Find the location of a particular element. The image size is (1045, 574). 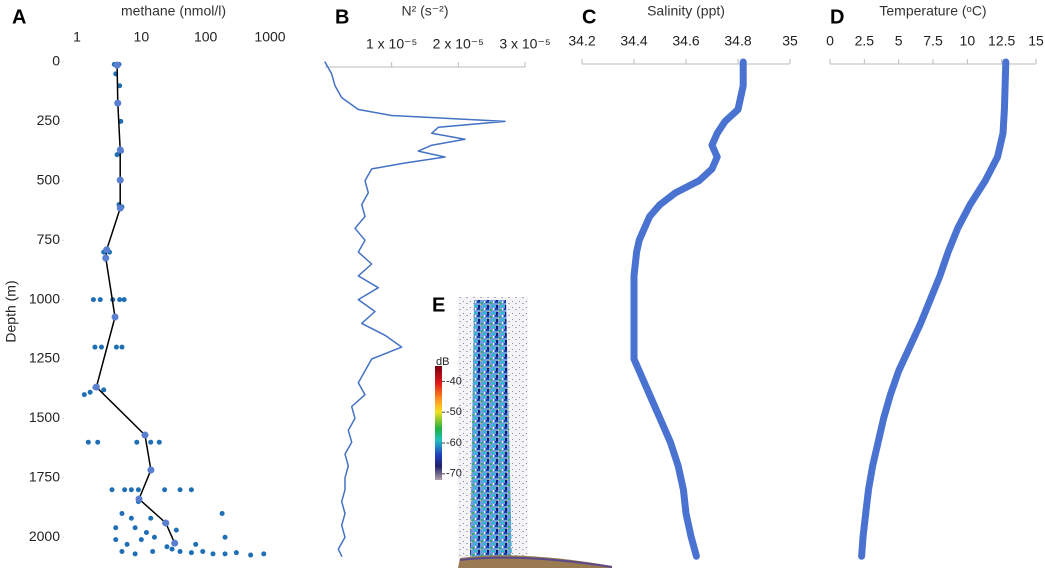

x-tick-label: 100 is located at coordinates (206, 37).